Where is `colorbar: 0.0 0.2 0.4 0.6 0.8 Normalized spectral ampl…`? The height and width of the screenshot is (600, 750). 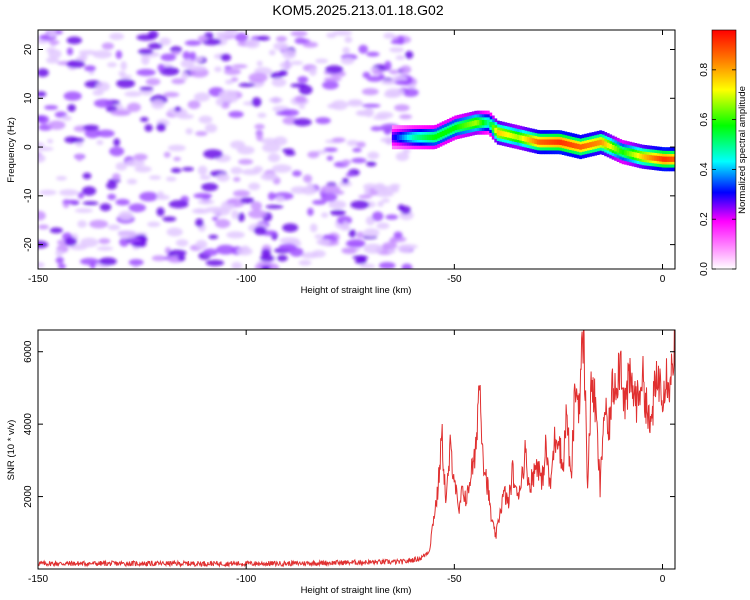 colorbar: 0.0 0.2 0.4 0.6 0.8 Normalized spectral ampl… is located at coordinates (723, 152).